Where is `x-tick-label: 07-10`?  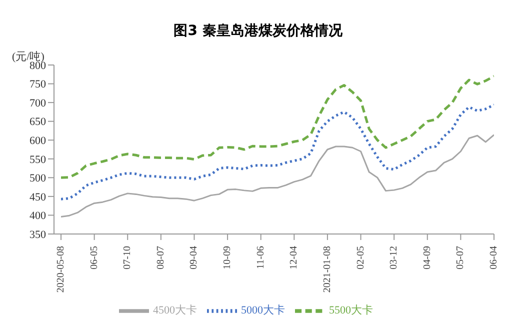 x-tick-label: 07-10 is located at coordinates (128, 258).